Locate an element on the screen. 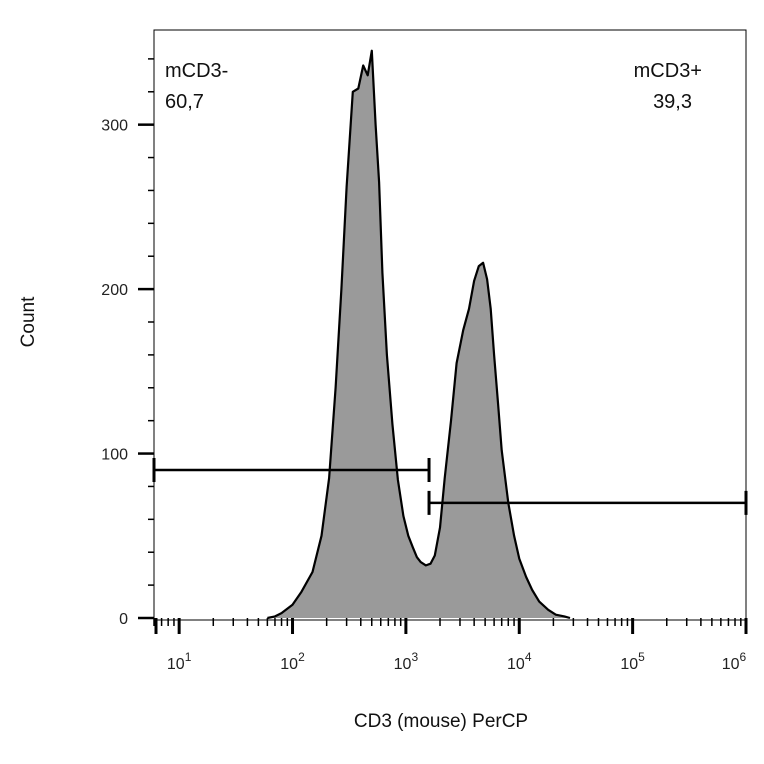 The height and width of the screenshot is (764, 764). x-tick-label: 10³ is located at coordinates (406, 661).